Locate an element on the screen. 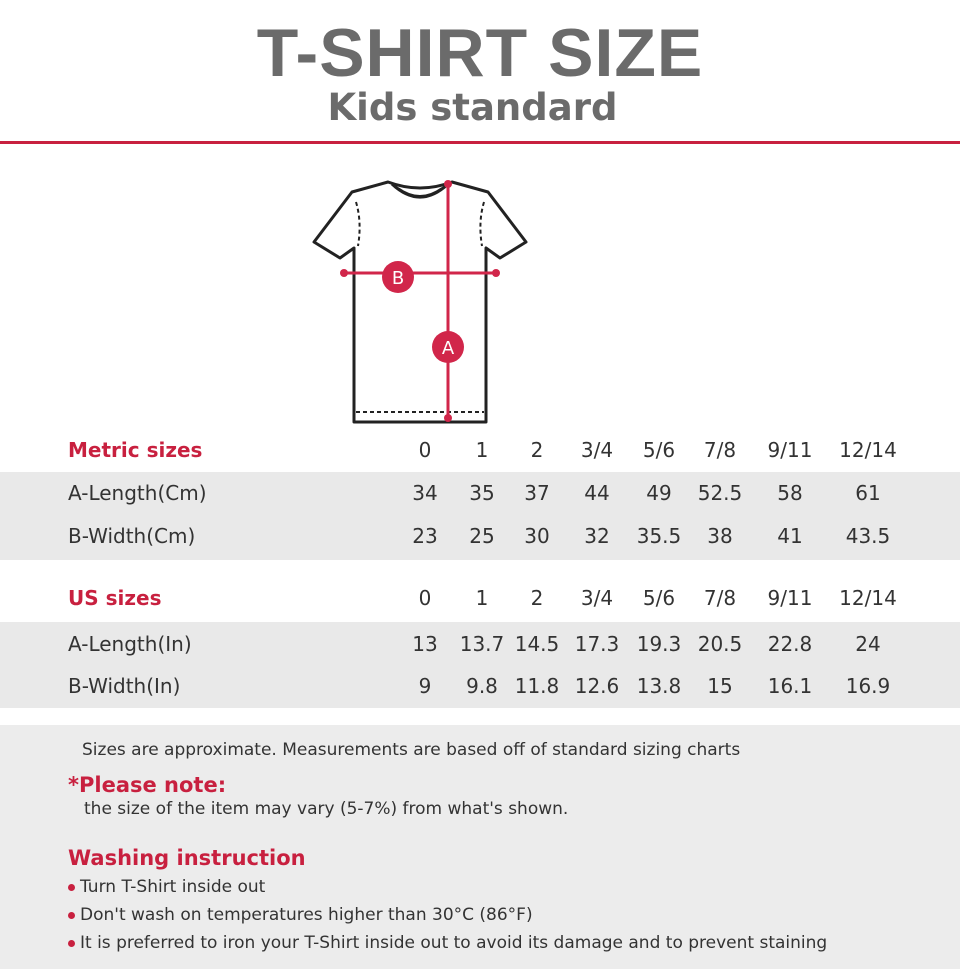 The image size is (960, 969). metric-header-row: Metric sizes 0 1 2 3/4 5/6 7/8 9/11 12/14 is located at coordinates (480, 450).